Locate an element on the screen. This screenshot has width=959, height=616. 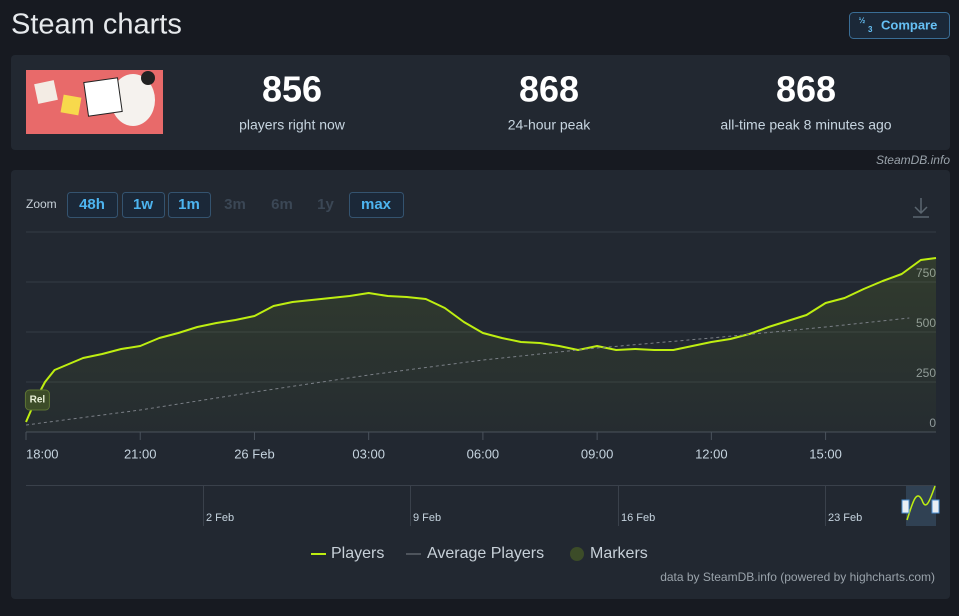
x-tick-label: 03:00 is located at coordinates (368, 453).